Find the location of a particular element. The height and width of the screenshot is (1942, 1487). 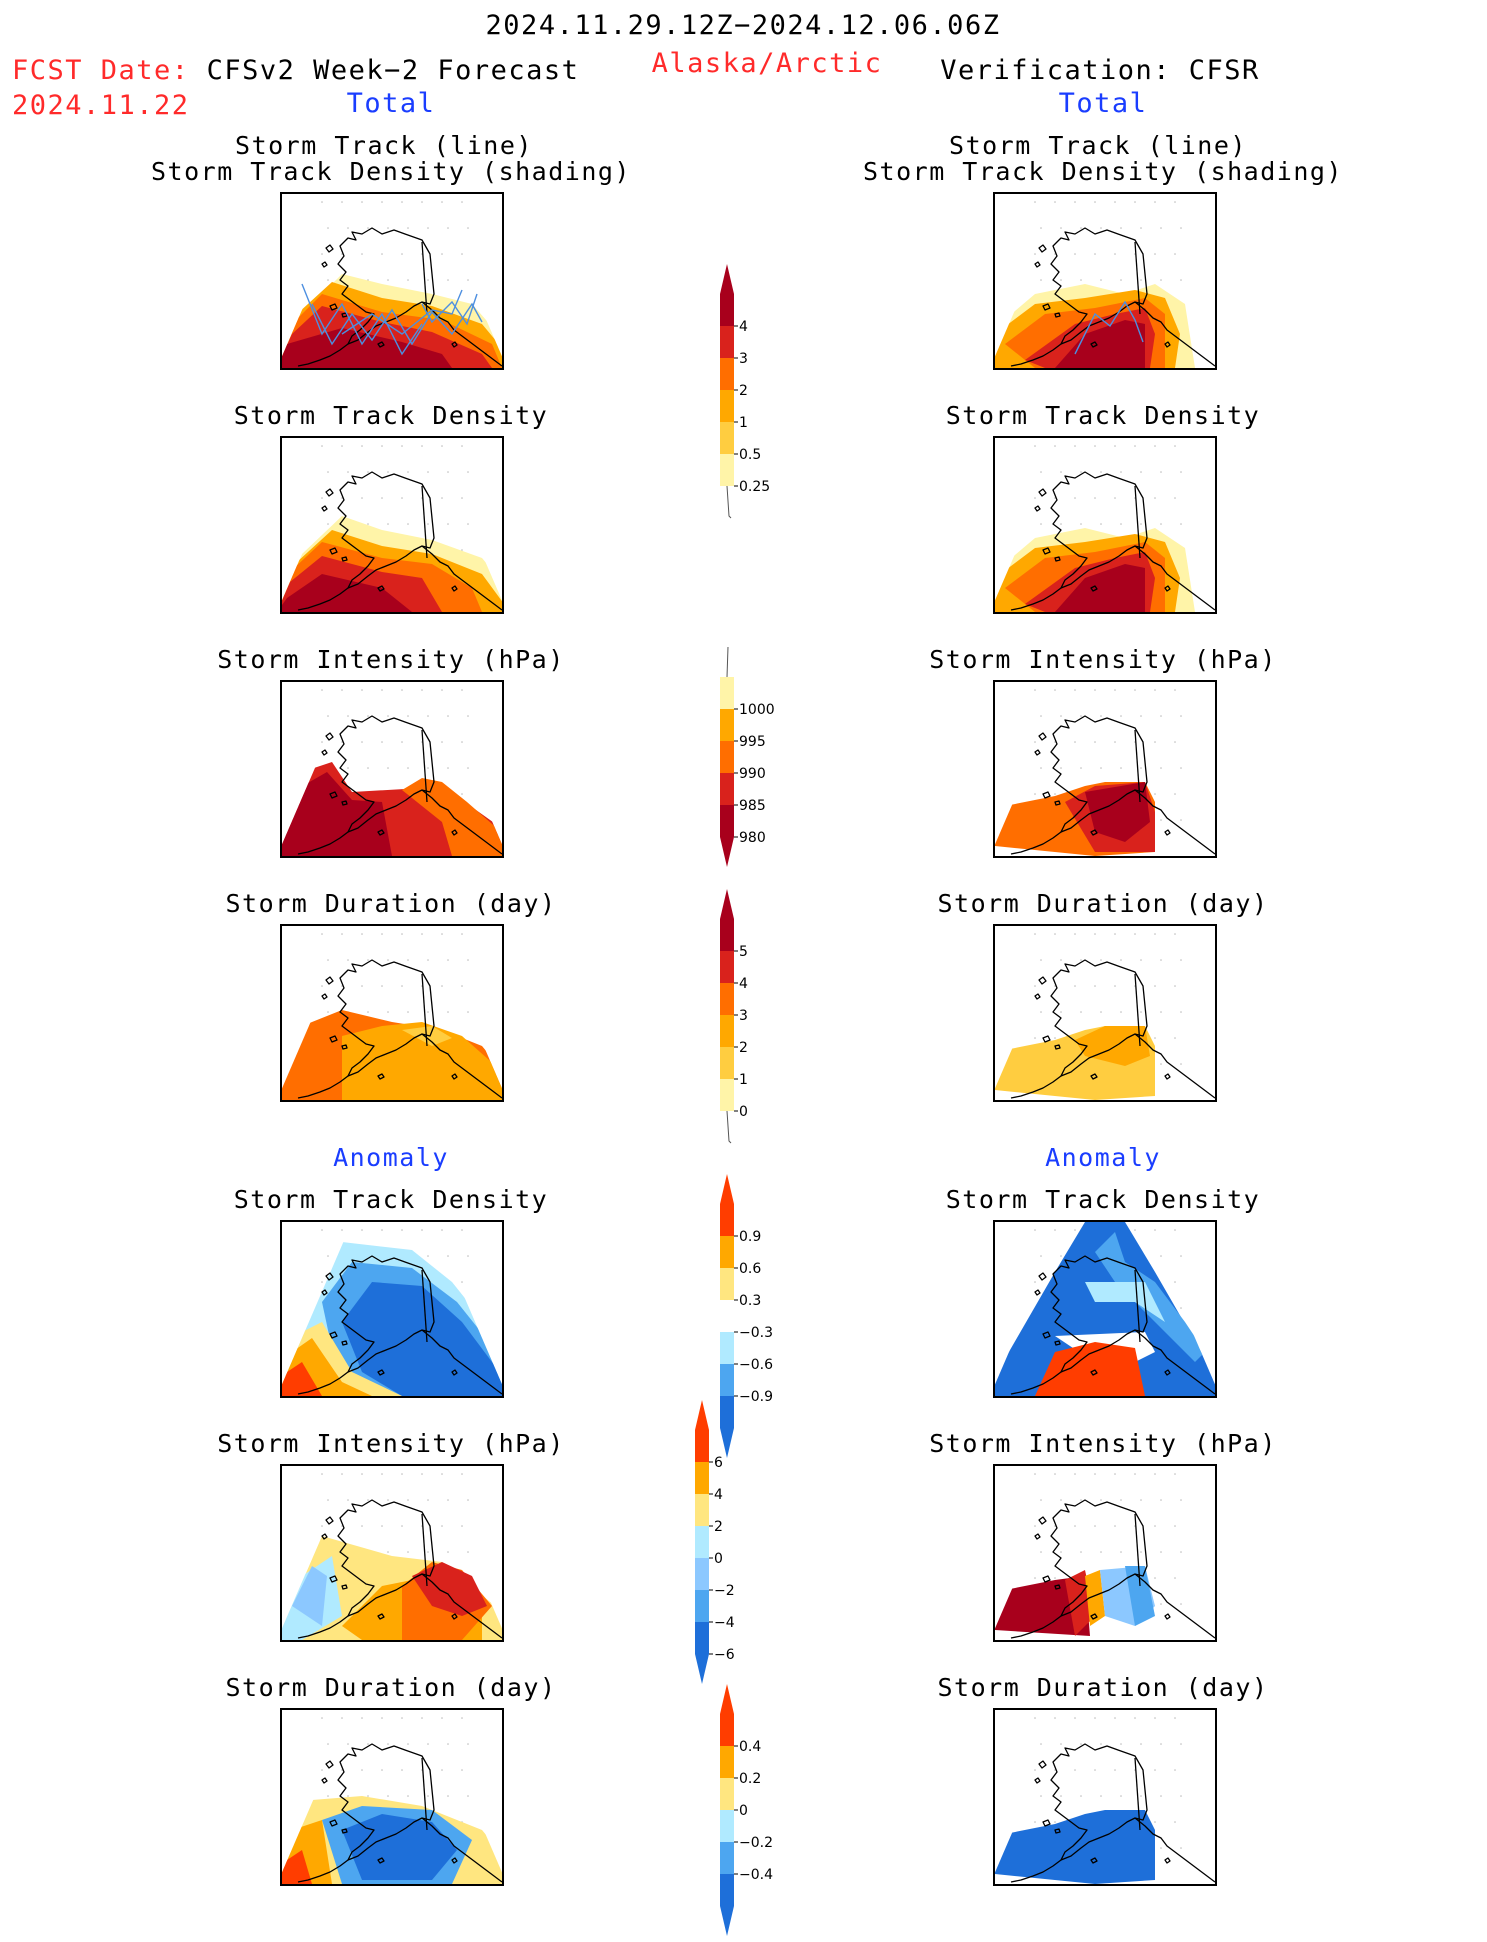

colorbar-tick-label: −0.3 is located at coordinates (756, 1333).